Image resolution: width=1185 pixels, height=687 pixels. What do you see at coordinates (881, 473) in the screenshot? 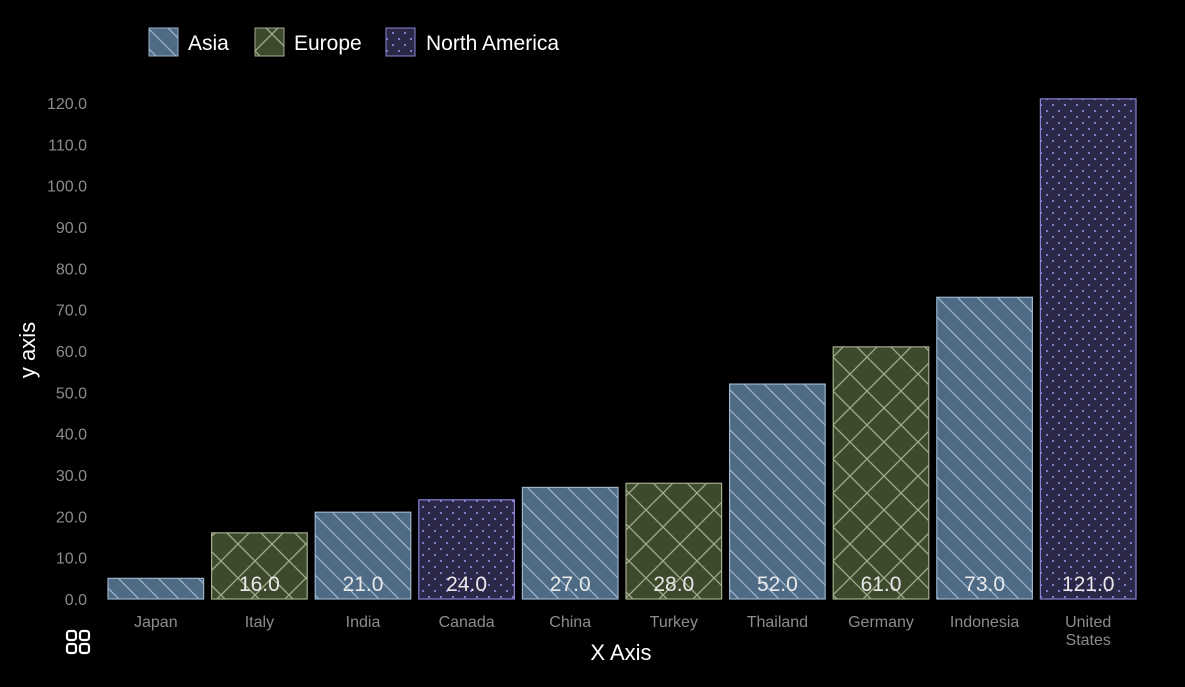
I see `bar-germany` at bounding box center [881, 473].